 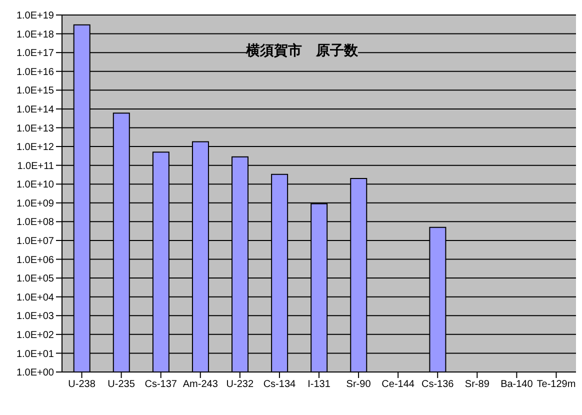 I want to click on y-tick-label: 1.0E+09, so click(x=35, y=204).